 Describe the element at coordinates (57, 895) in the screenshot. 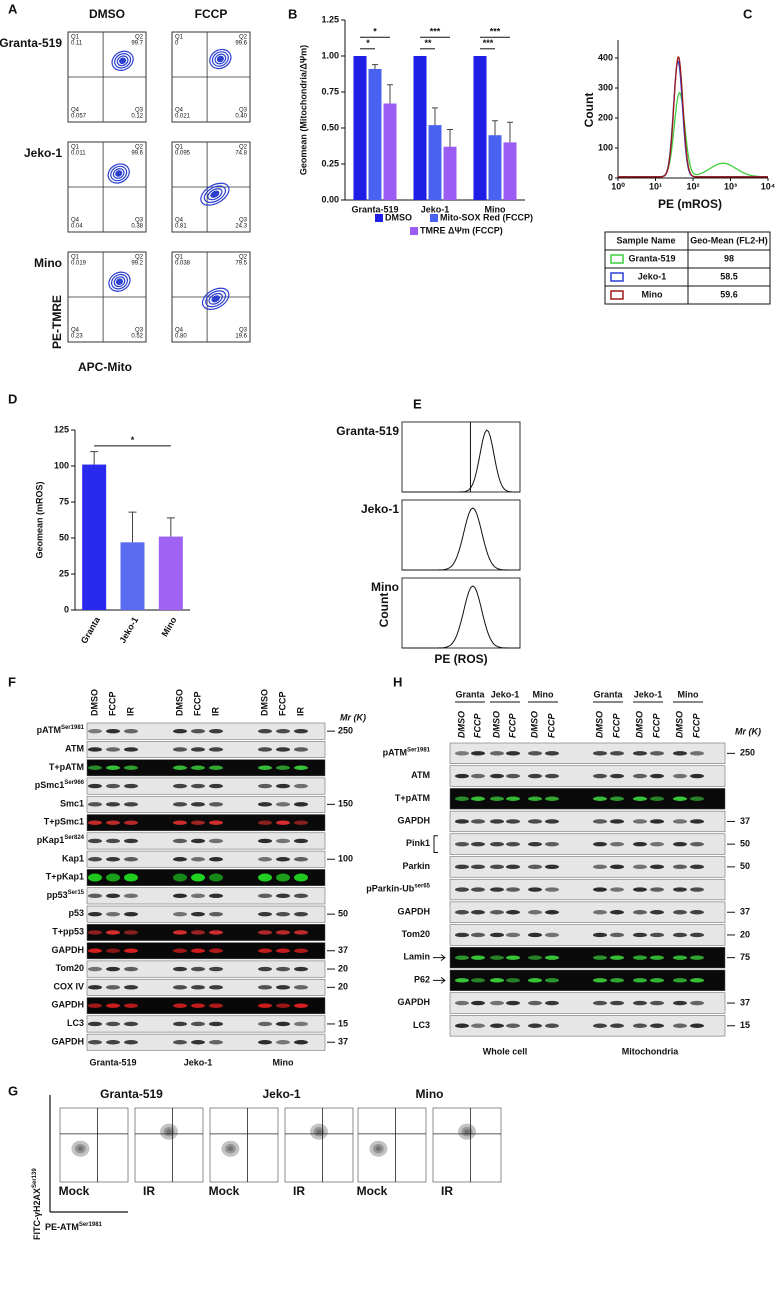

I see `row-label-main: pp53` at that location.